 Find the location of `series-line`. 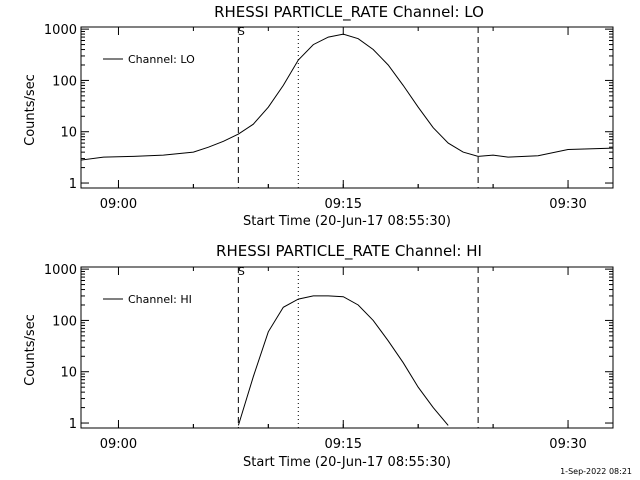

series-line is located at coordinates (343, 360).